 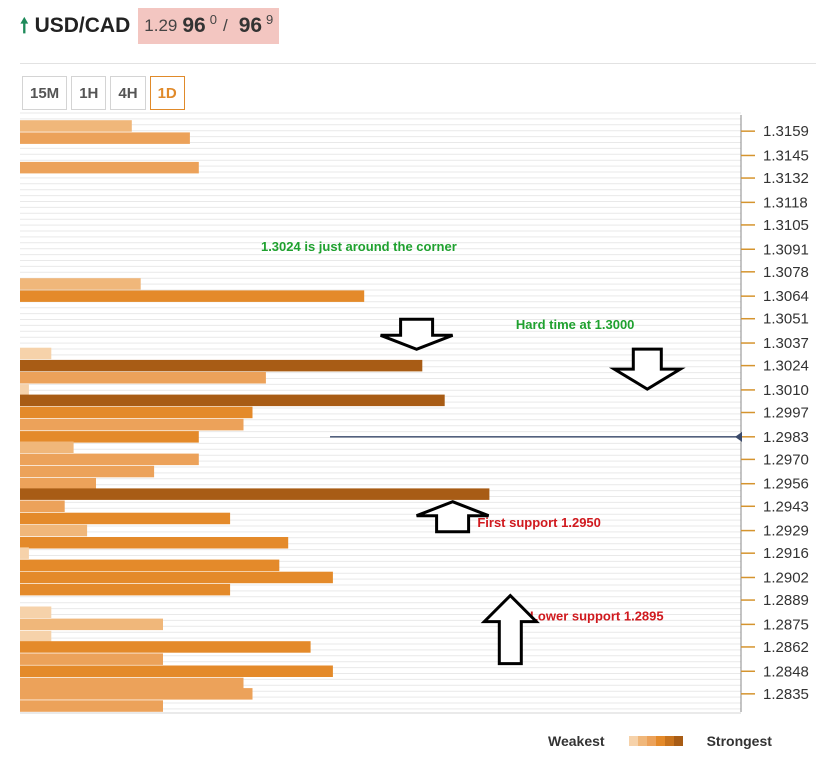 What do you see at coordinates (786, 694) in the screenshot?
I see `price-tick-label: 1.2835` at bounding box center [786, 694].